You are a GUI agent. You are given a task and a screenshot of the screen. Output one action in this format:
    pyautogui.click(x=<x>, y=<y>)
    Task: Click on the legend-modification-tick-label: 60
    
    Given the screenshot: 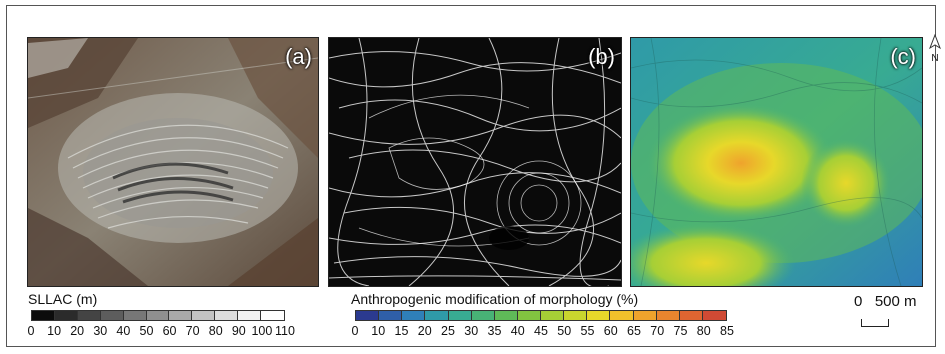 What is the action you would take?
    pyautogui.click(x=610, y=331)
    